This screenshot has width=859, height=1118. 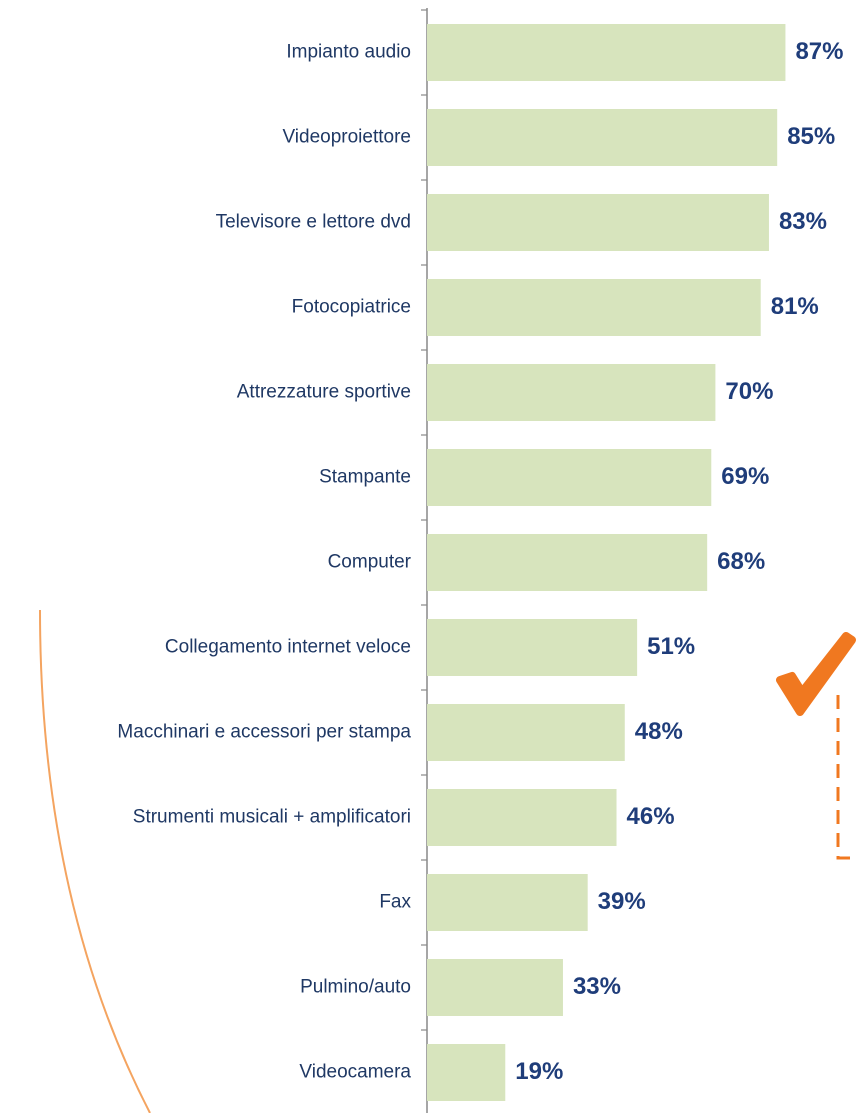 I want to click on category-label: Attrezzature sportive, so click(x=324, y=392).